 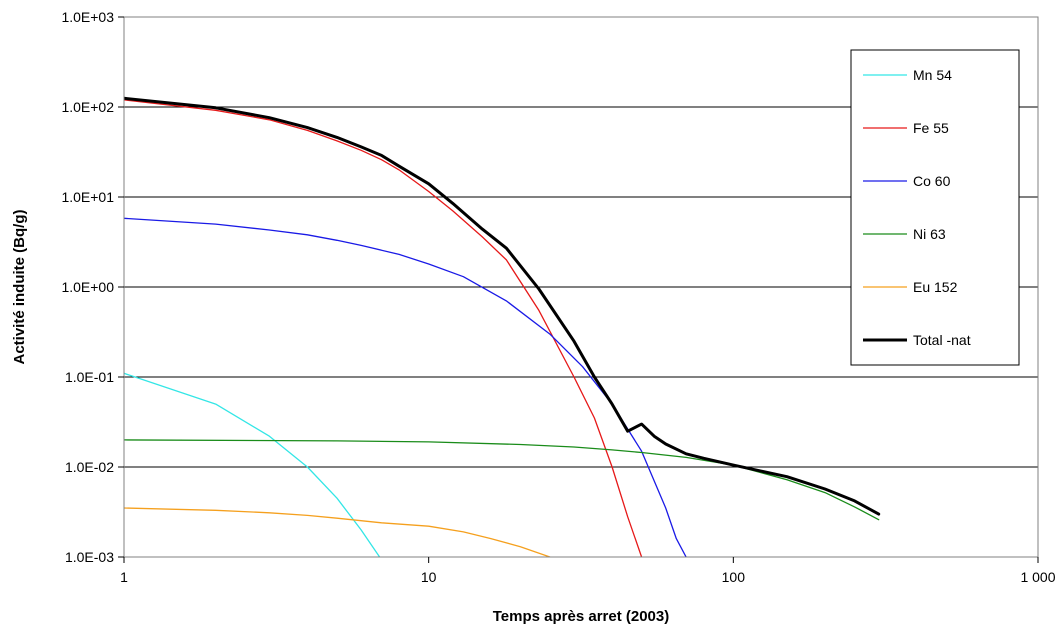 I want to click on y-tick-label: 1.0E-02, so click(x=89, y=467).